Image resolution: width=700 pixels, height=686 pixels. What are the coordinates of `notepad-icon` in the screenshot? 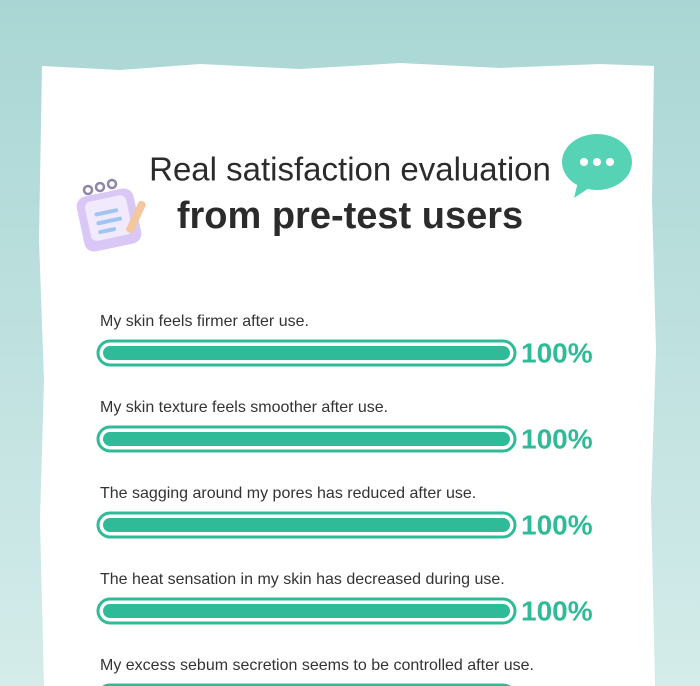 It's located at (111, 215).